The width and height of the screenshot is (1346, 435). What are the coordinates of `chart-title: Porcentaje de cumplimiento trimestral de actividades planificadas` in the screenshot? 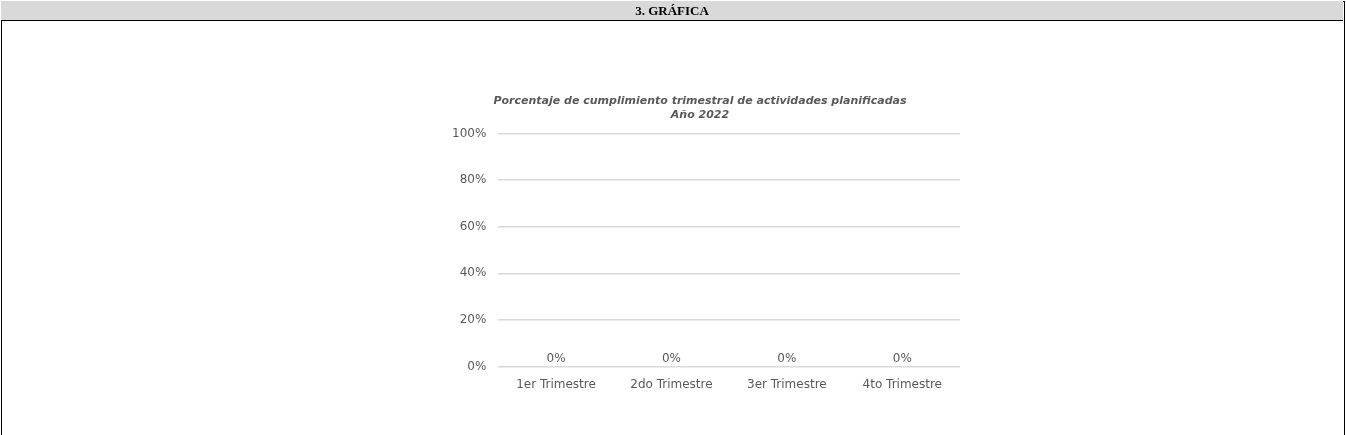 It's located at (700, 101).